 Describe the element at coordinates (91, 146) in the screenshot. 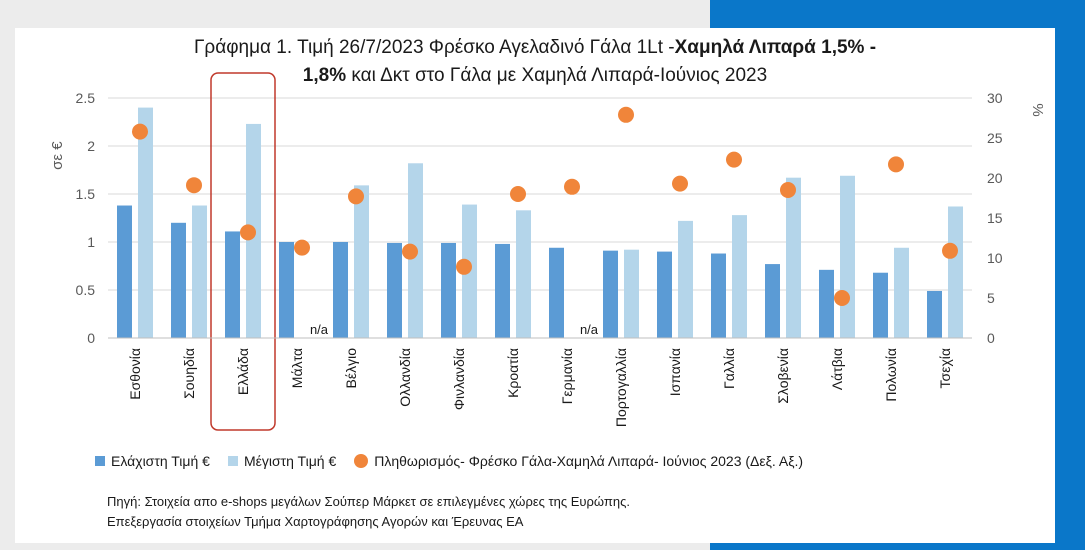

I see `y-left-tick-label: 2` at that location.